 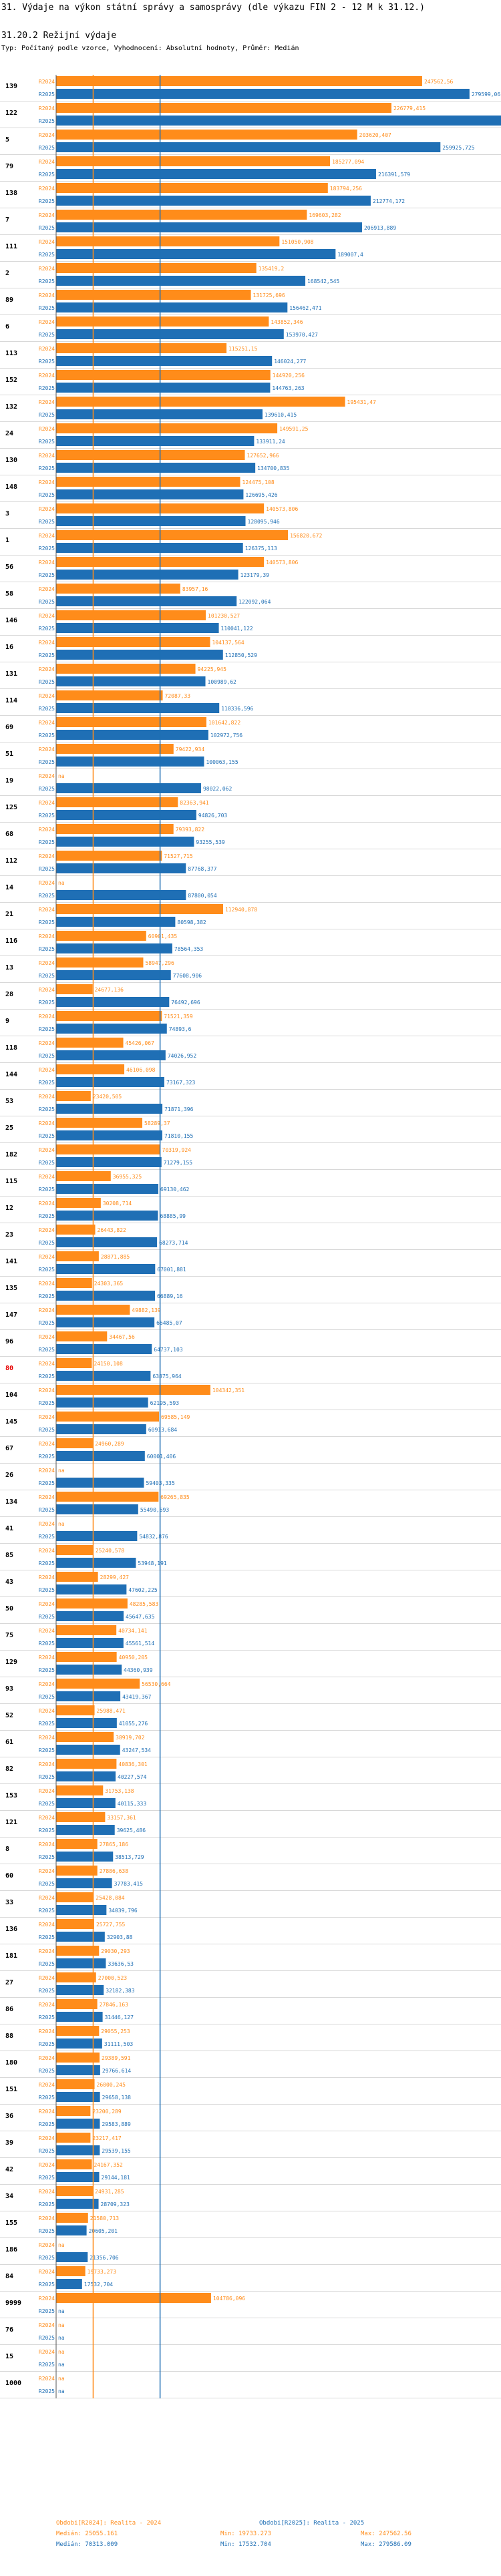 What do you see at coordinates (175, 1417) in the screenshot?
I see `value-label: 69585,149` at bounding box center [175, 1417].